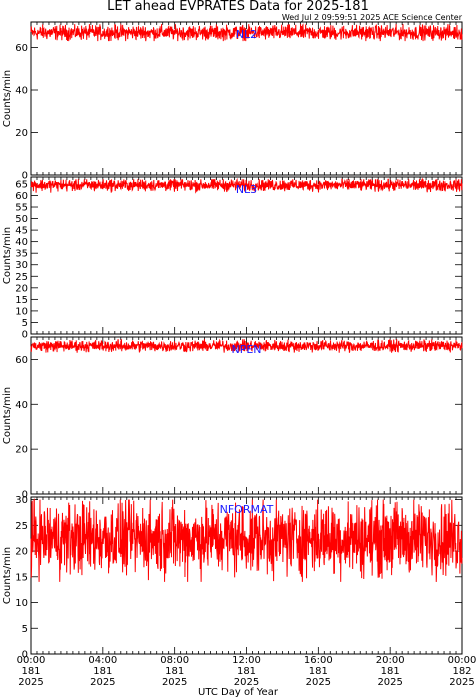 This screenshot has width=476, height=700. I want to click on y-tick-label: 55, so click(21, 208).